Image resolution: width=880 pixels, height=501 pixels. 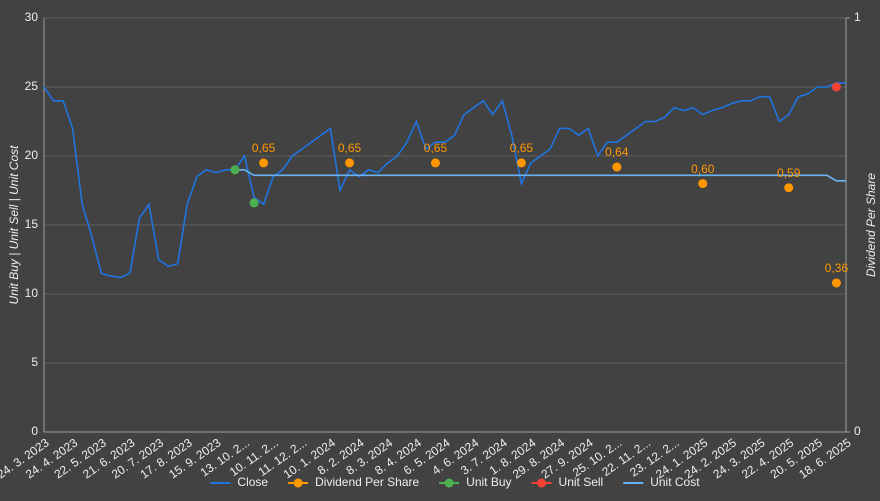 I want to click on y2-axis-title: Dividend Per Share, so click(x=871, y=225).